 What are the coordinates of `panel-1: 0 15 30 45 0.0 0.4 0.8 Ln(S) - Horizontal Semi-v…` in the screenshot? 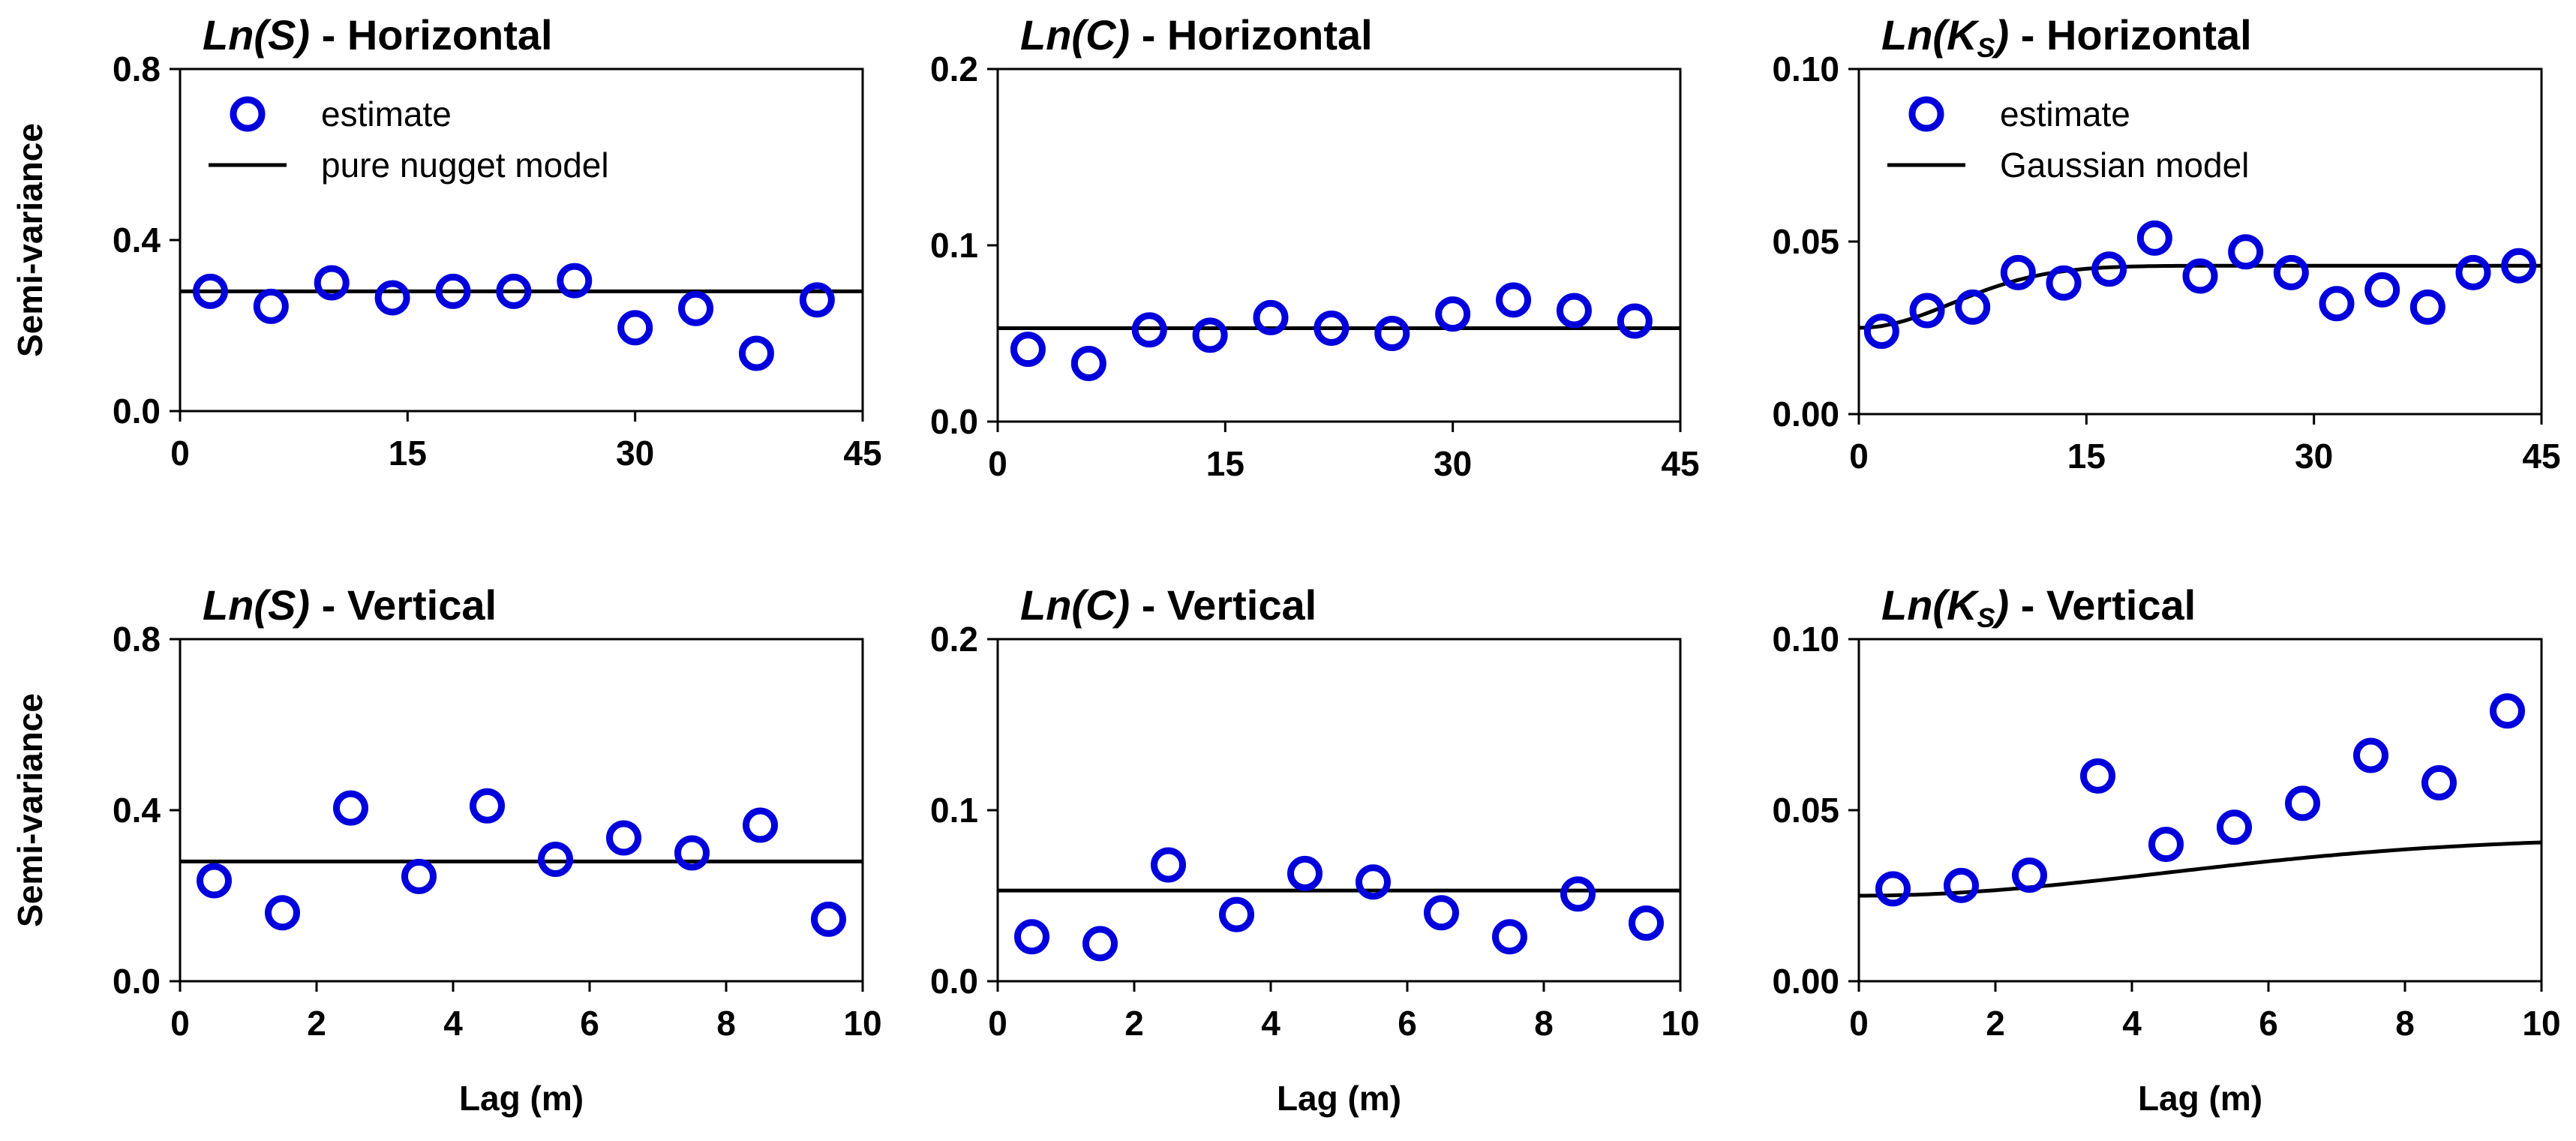 It's located at (446, 242).